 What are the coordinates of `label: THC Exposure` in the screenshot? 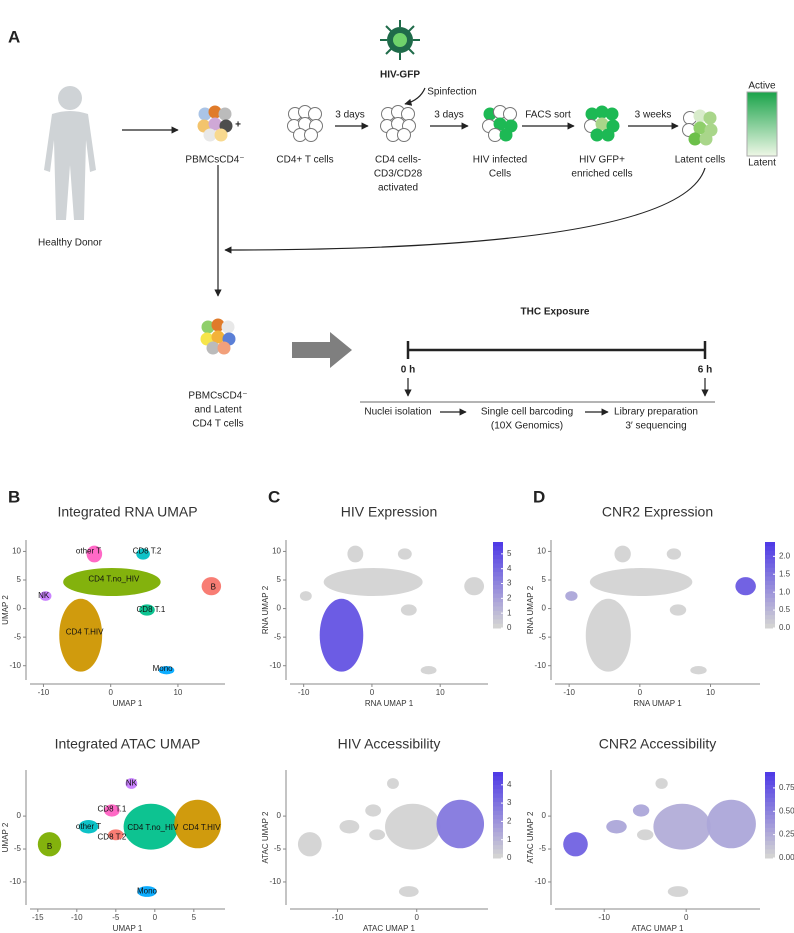 It's located at (555, 312).